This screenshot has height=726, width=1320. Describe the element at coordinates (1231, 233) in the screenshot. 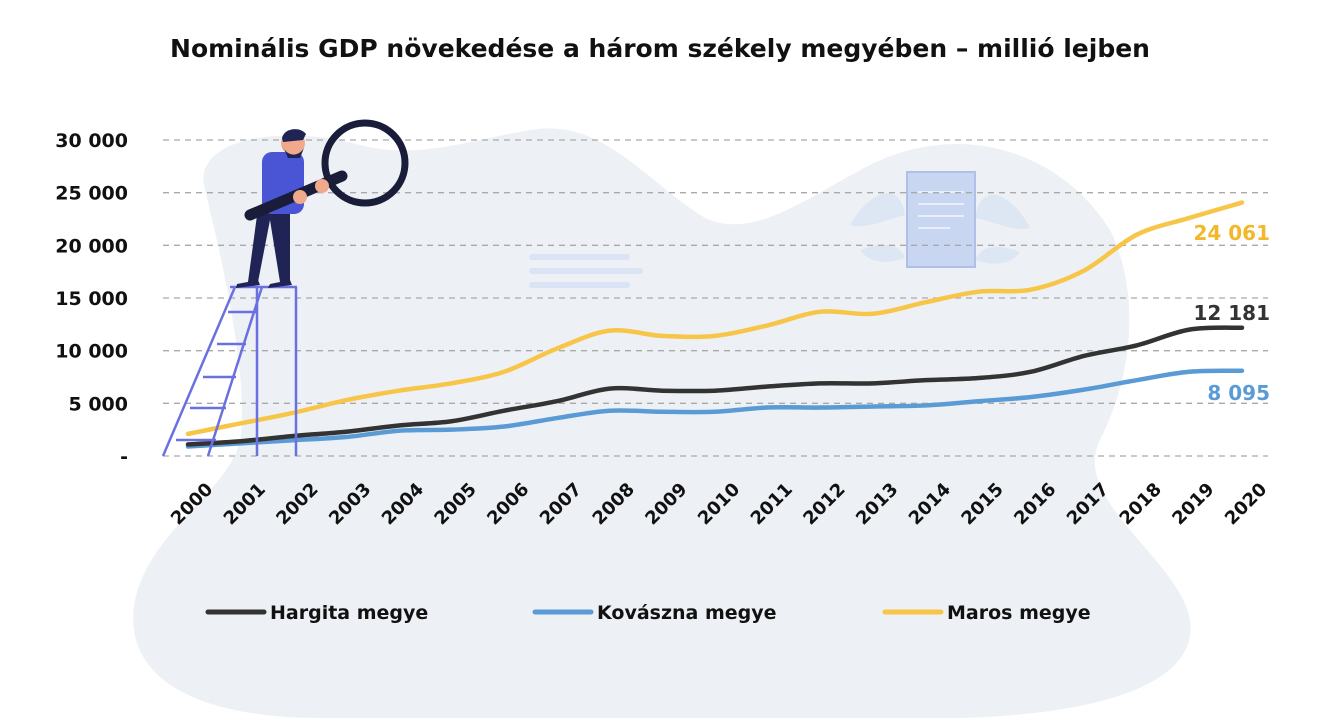

I see `end-label-maros: 24 061` at that location.